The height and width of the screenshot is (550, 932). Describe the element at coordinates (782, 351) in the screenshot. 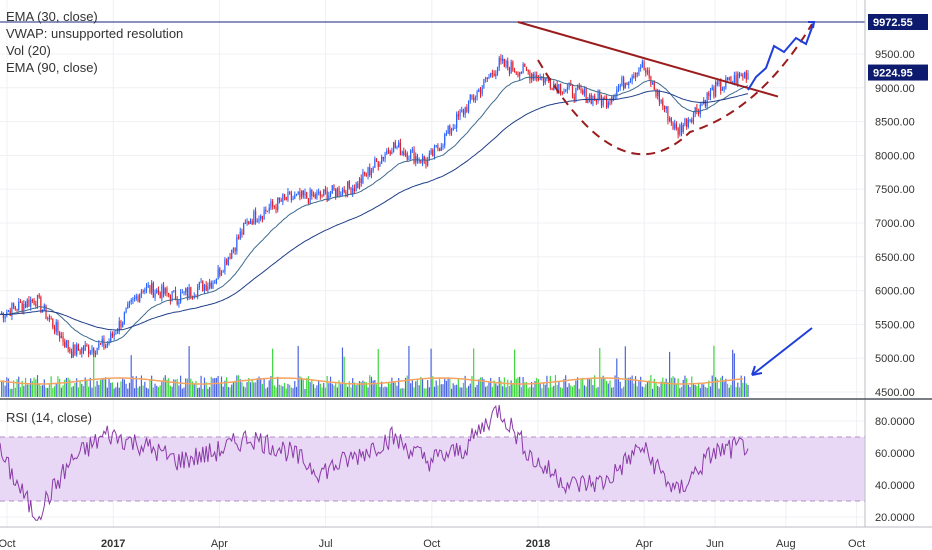

I see `volume-arrow` at that location.